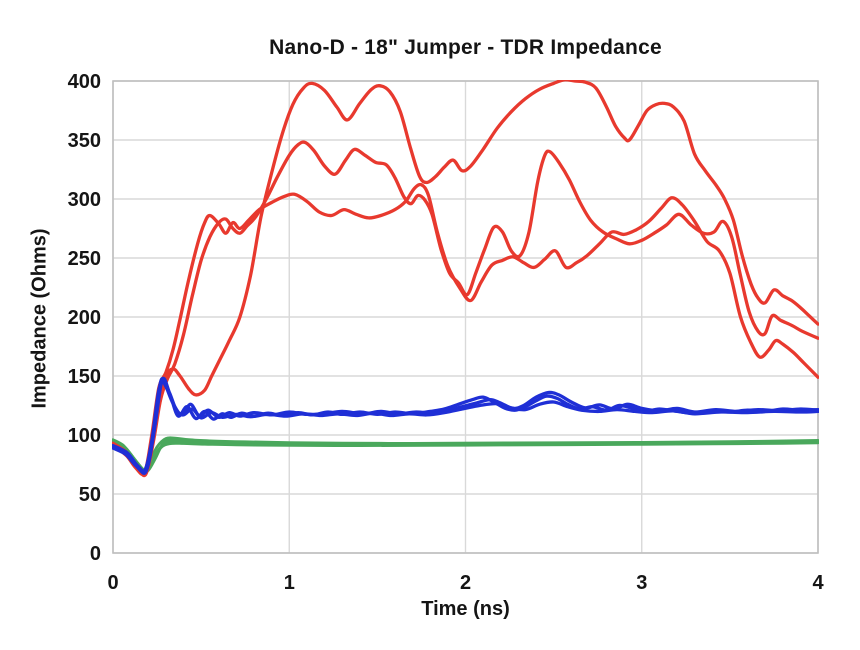 The width and height of the screenshot is (860, 650). What do you see at coordinates (289, 583) in the screenshot?
I see `x-tick-label-1: 1` at bounding box center [289, 583].